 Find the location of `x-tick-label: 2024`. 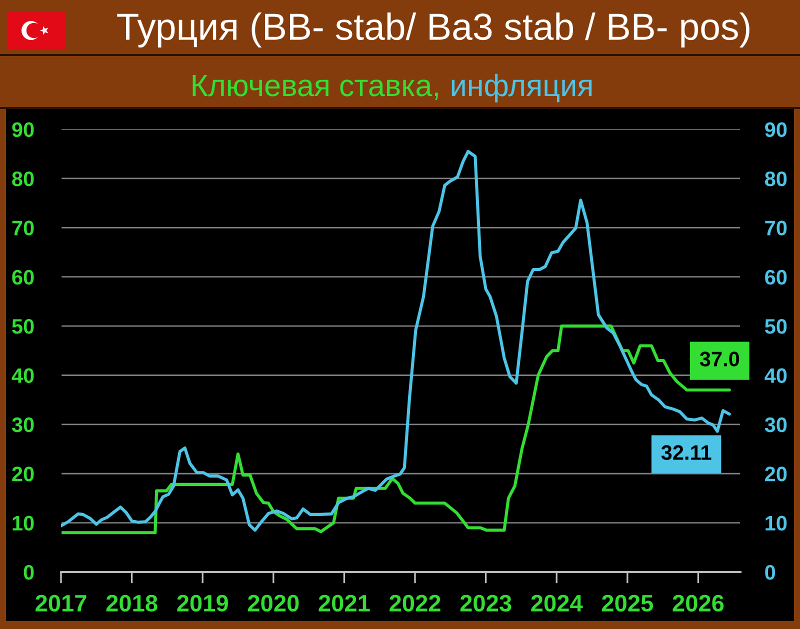

x-tick-label: 2024 is located at coordinates (557, 603).